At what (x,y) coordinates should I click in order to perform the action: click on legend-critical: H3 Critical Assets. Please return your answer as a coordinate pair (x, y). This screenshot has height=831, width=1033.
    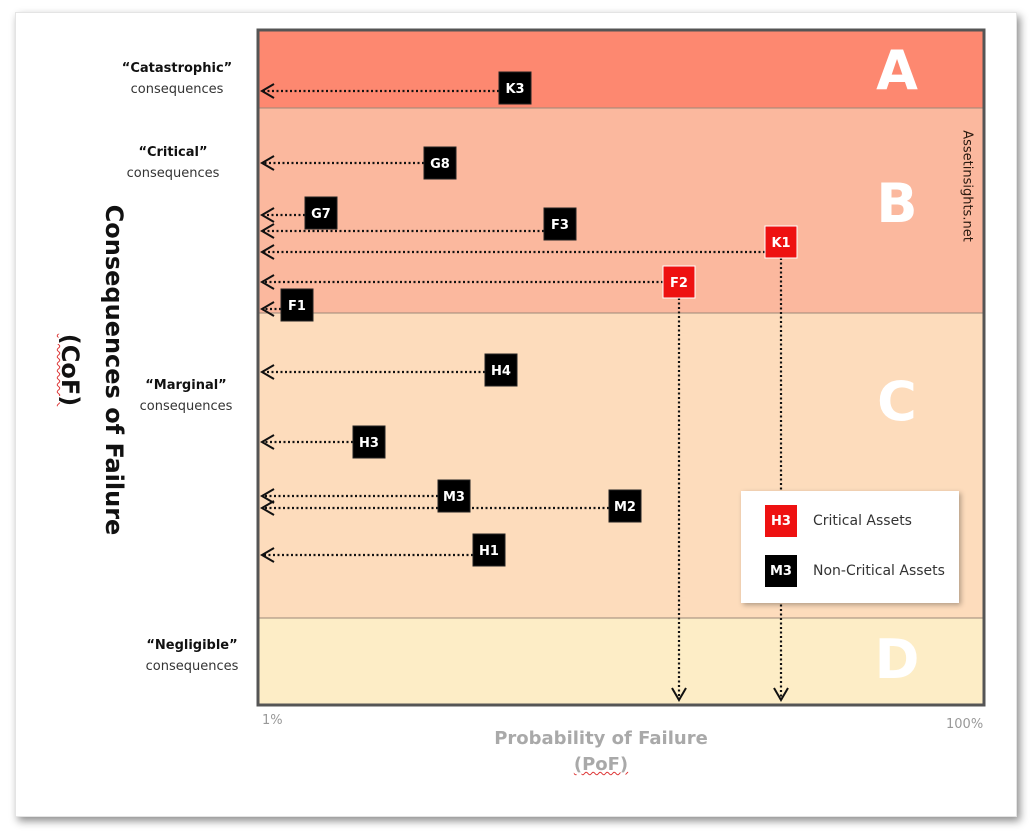
    Looking at the image, I should click on (838, 521).